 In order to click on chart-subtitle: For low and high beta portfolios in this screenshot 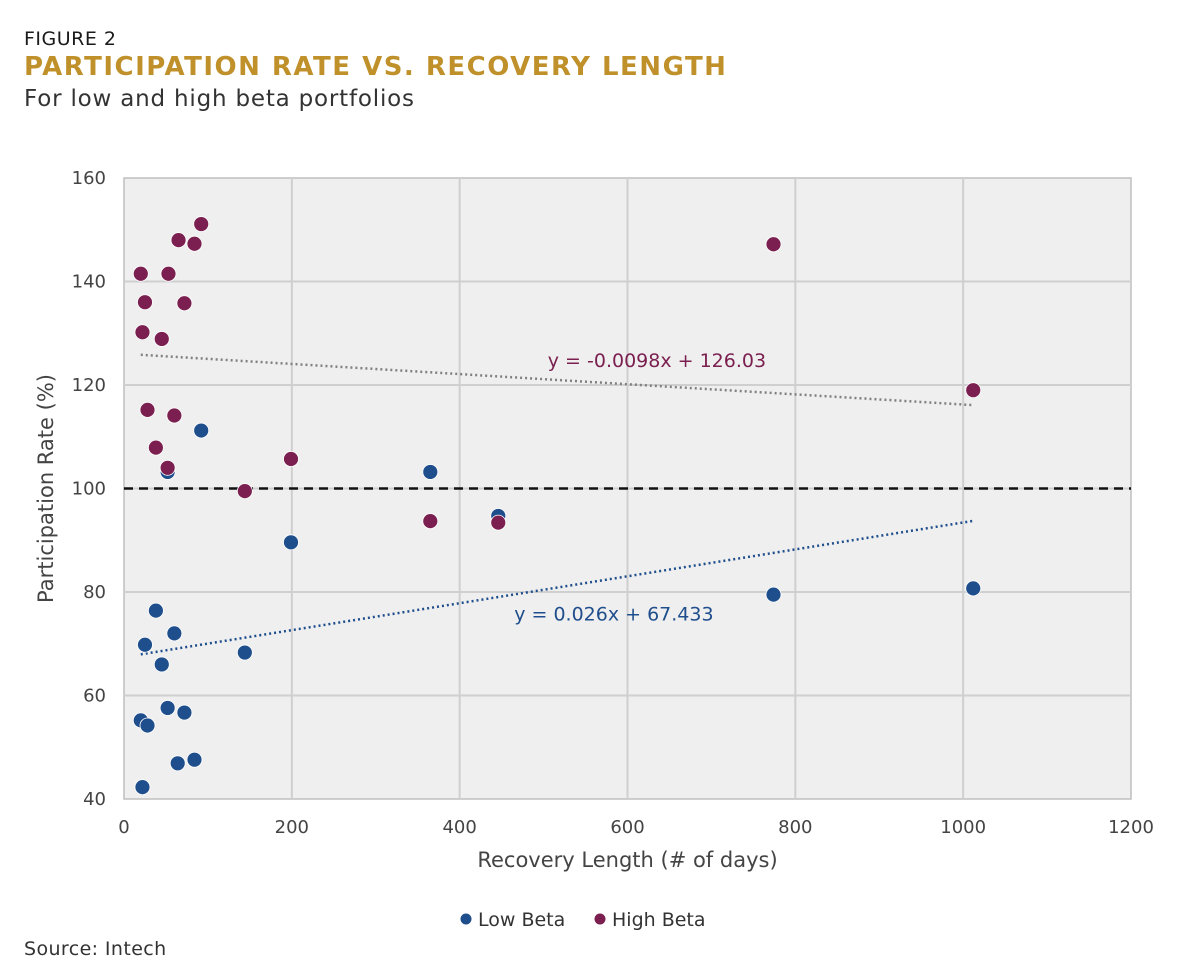, I will do `click(219, 99)`.